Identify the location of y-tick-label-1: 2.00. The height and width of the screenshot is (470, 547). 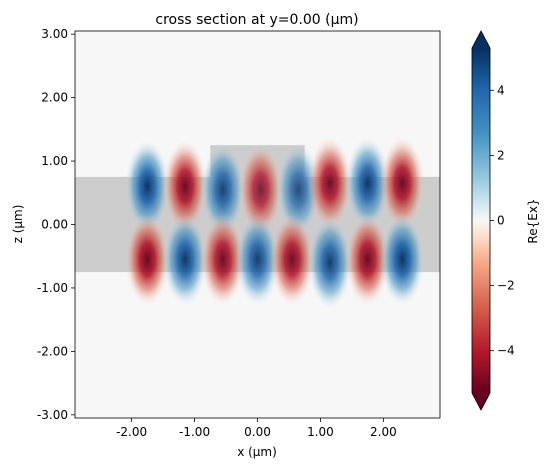
(54, 98).